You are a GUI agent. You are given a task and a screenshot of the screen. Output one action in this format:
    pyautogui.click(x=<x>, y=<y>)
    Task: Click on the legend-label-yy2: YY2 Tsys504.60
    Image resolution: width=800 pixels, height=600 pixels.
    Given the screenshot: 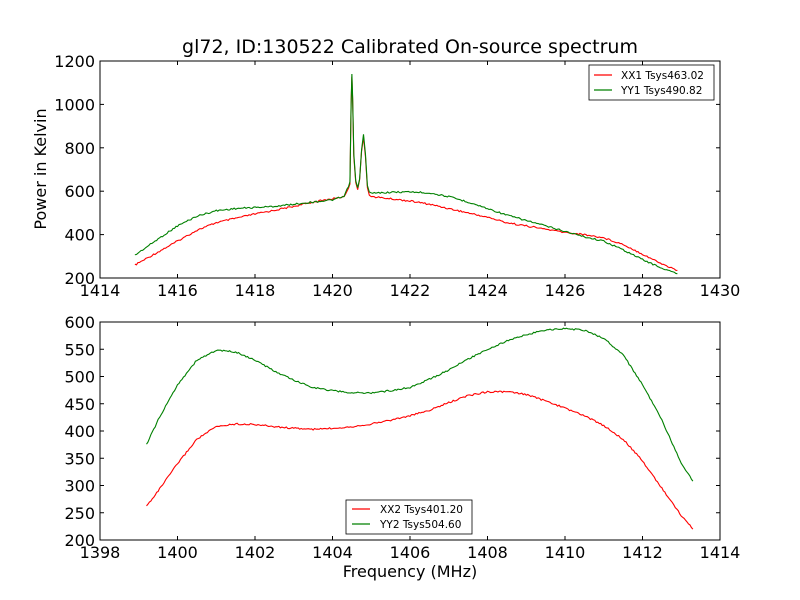 What is the action you would take?
    pyautogui.click(x=420, y=525)
    